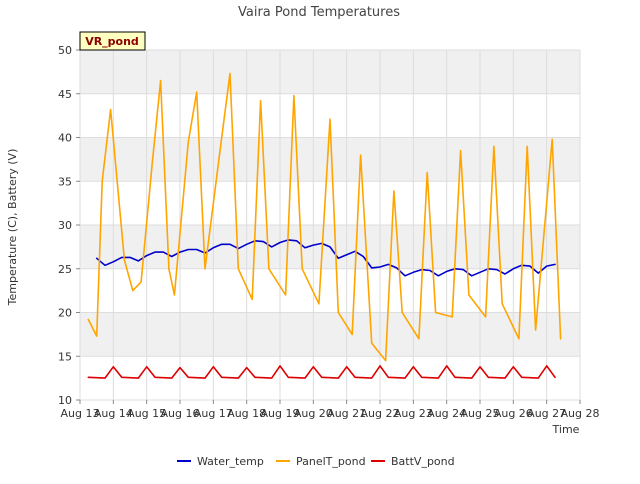 The height and width of the screenshot is (484, 640). Describe the element at coordinates (213, 413) in the screenshot. I see `x-tick-label: Aug 17` at that location.